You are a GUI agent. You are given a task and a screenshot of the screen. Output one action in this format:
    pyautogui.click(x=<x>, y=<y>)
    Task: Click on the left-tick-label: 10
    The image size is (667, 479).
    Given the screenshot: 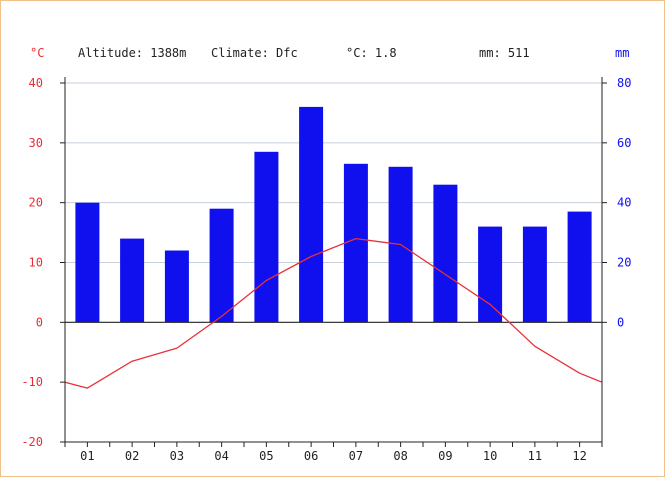 What is the action you would take?
    pyautogui.click(x=36, y=263)
    